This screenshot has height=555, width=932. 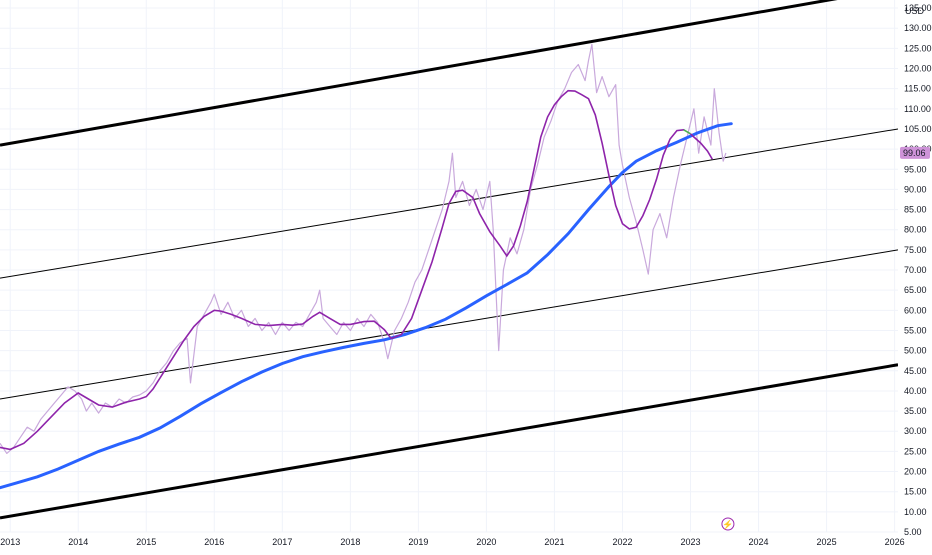 I want to click on y-tick-label: 20.00, so click(x=915, y=472).